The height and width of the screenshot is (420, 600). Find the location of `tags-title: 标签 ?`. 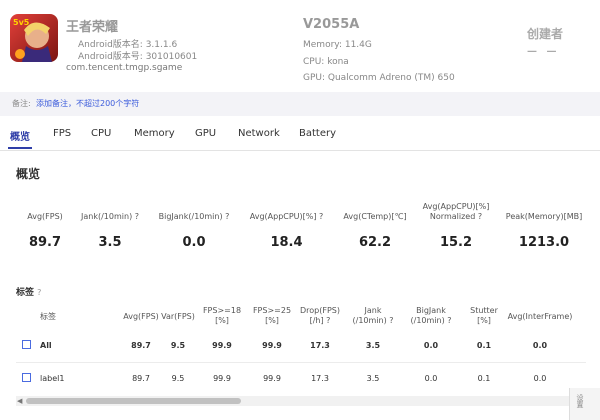

tags-title: 标签 ? is located at coordinates (28, 291).